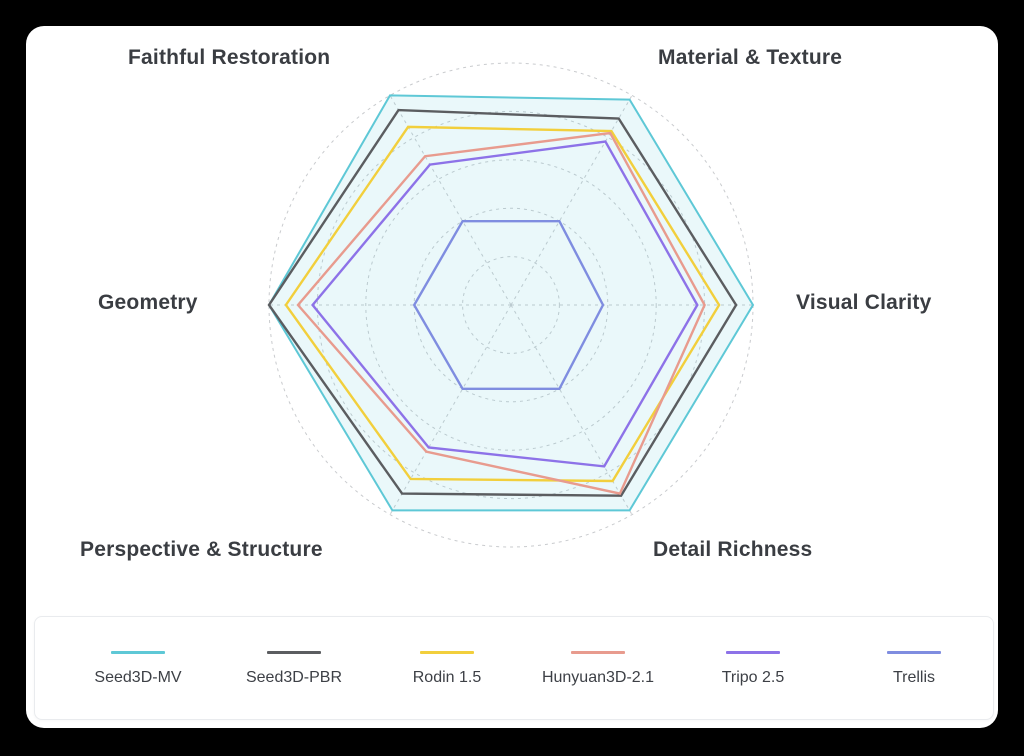 The image size is (1024, 756). I want to click on grid-circle, so click(511, 305).